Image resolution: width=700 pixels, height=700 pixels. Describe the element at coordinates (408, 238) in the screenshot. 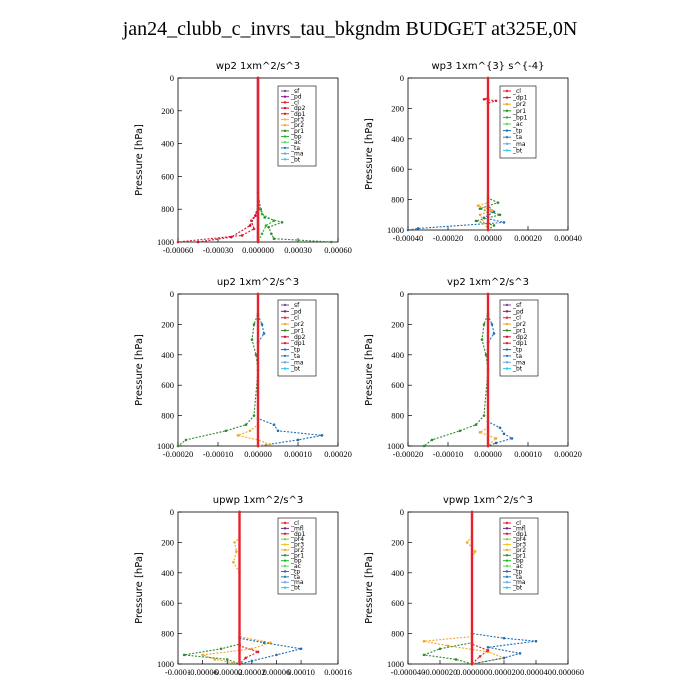

I see `x-tick-label: -0.00040` at that location.